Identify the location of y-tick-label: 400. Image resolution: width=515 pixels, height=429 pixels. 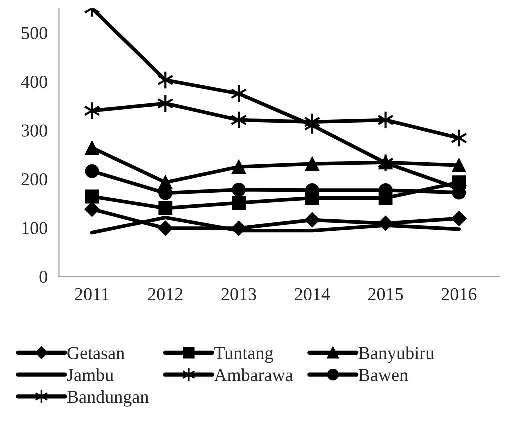
(34, 82).